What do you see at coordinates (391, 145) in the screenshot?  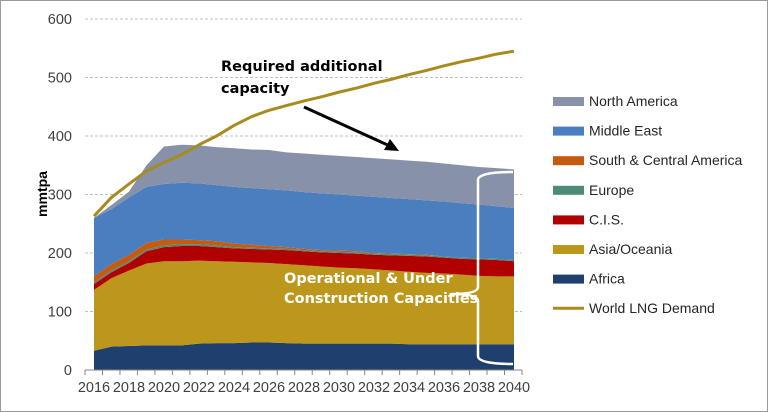 I see `arrow-head` at bounding box center [391, 145].